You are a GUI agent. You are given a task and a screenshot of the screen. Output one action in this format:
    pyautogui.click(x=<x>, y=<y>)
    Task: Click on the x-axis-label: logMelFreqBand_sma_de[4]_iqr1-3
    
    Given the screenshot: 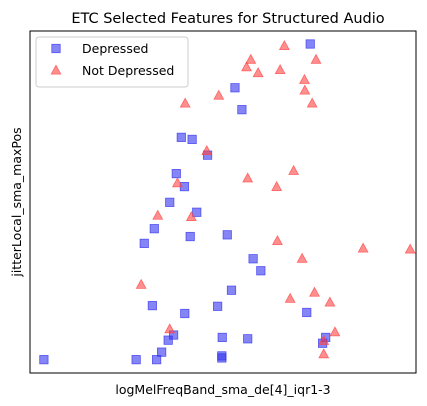 What is the action you would take?
    pyautogui.click(x=222, y=389)
    